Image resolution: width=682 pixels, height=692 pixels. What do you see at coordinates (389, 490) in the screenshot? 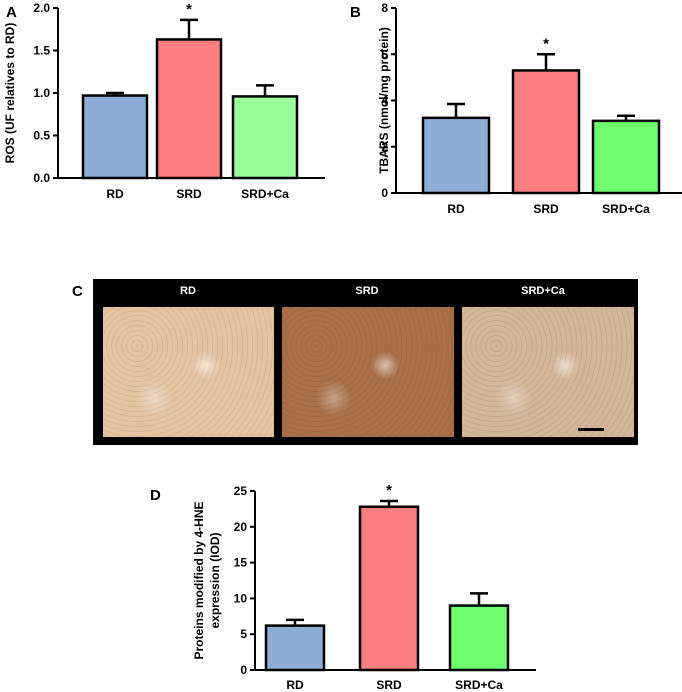
I see `significance-marker-d-1: *` at bounding box center [389, 490].